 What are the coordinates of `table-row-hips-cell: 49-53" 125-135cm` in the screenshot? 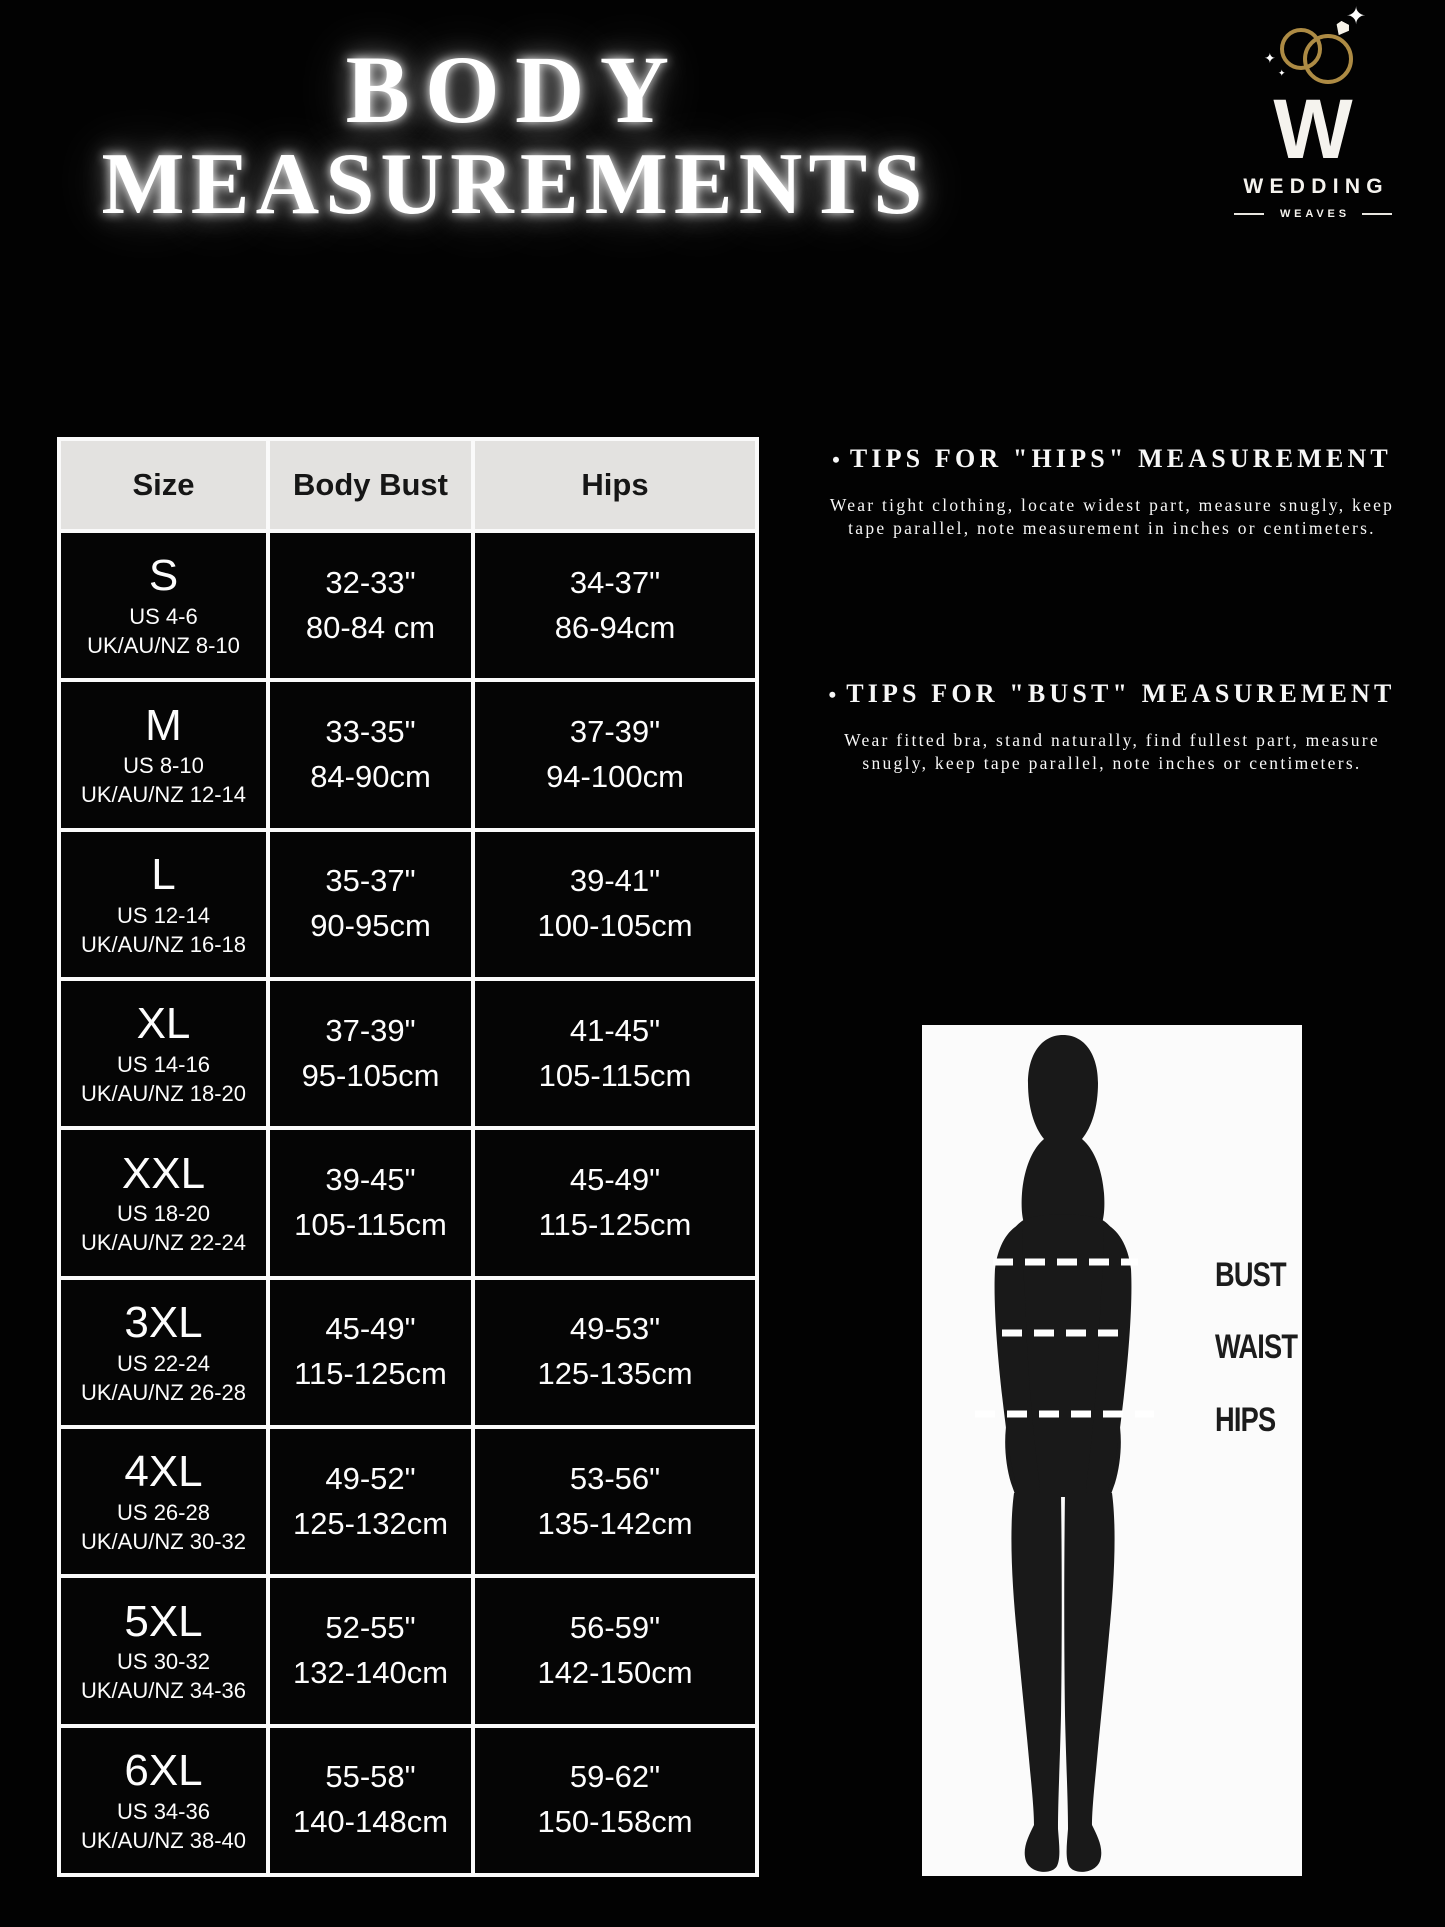 It's located at (615, 1352).